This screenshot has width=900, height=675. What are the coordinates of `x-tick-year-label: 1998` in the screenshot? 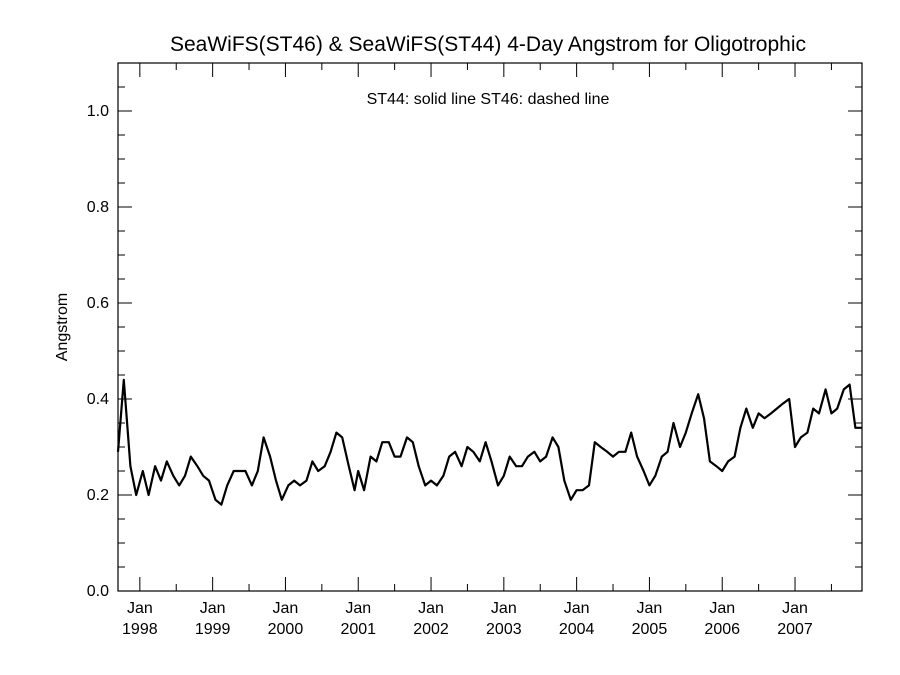 It's located at (140, 629).